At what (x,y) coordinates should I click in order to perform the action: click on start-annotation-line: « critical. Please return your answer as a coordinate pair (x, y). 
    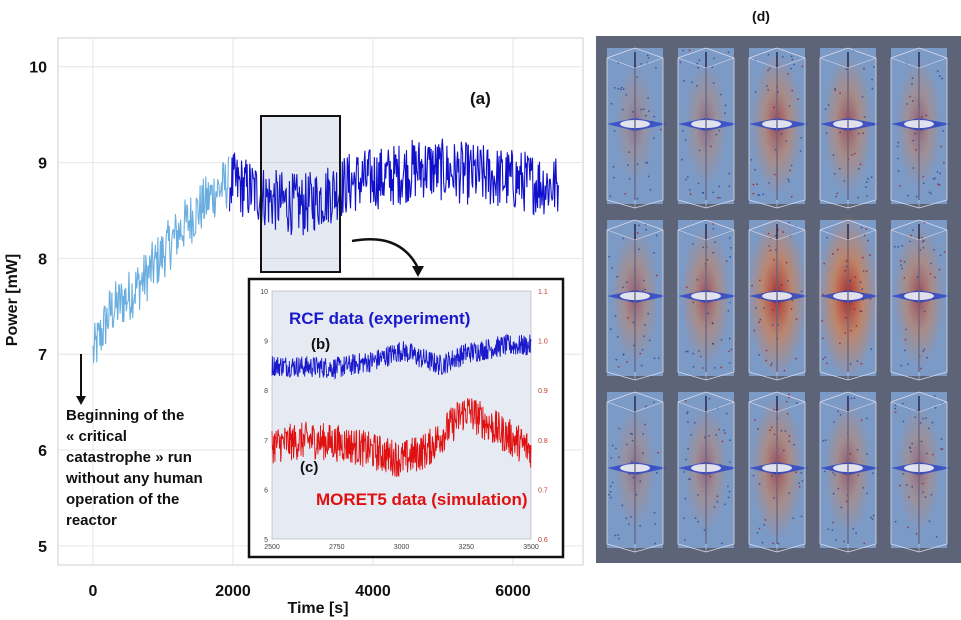
    Looking at the image, I should click on (96, 436).